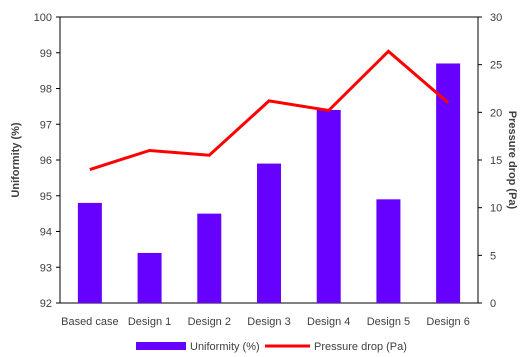 The height and width of the screenshot is (357, 523). Describe the element at coordinates (496, 209) in the screenshot. I see `right-tick-label: 10` at that location.